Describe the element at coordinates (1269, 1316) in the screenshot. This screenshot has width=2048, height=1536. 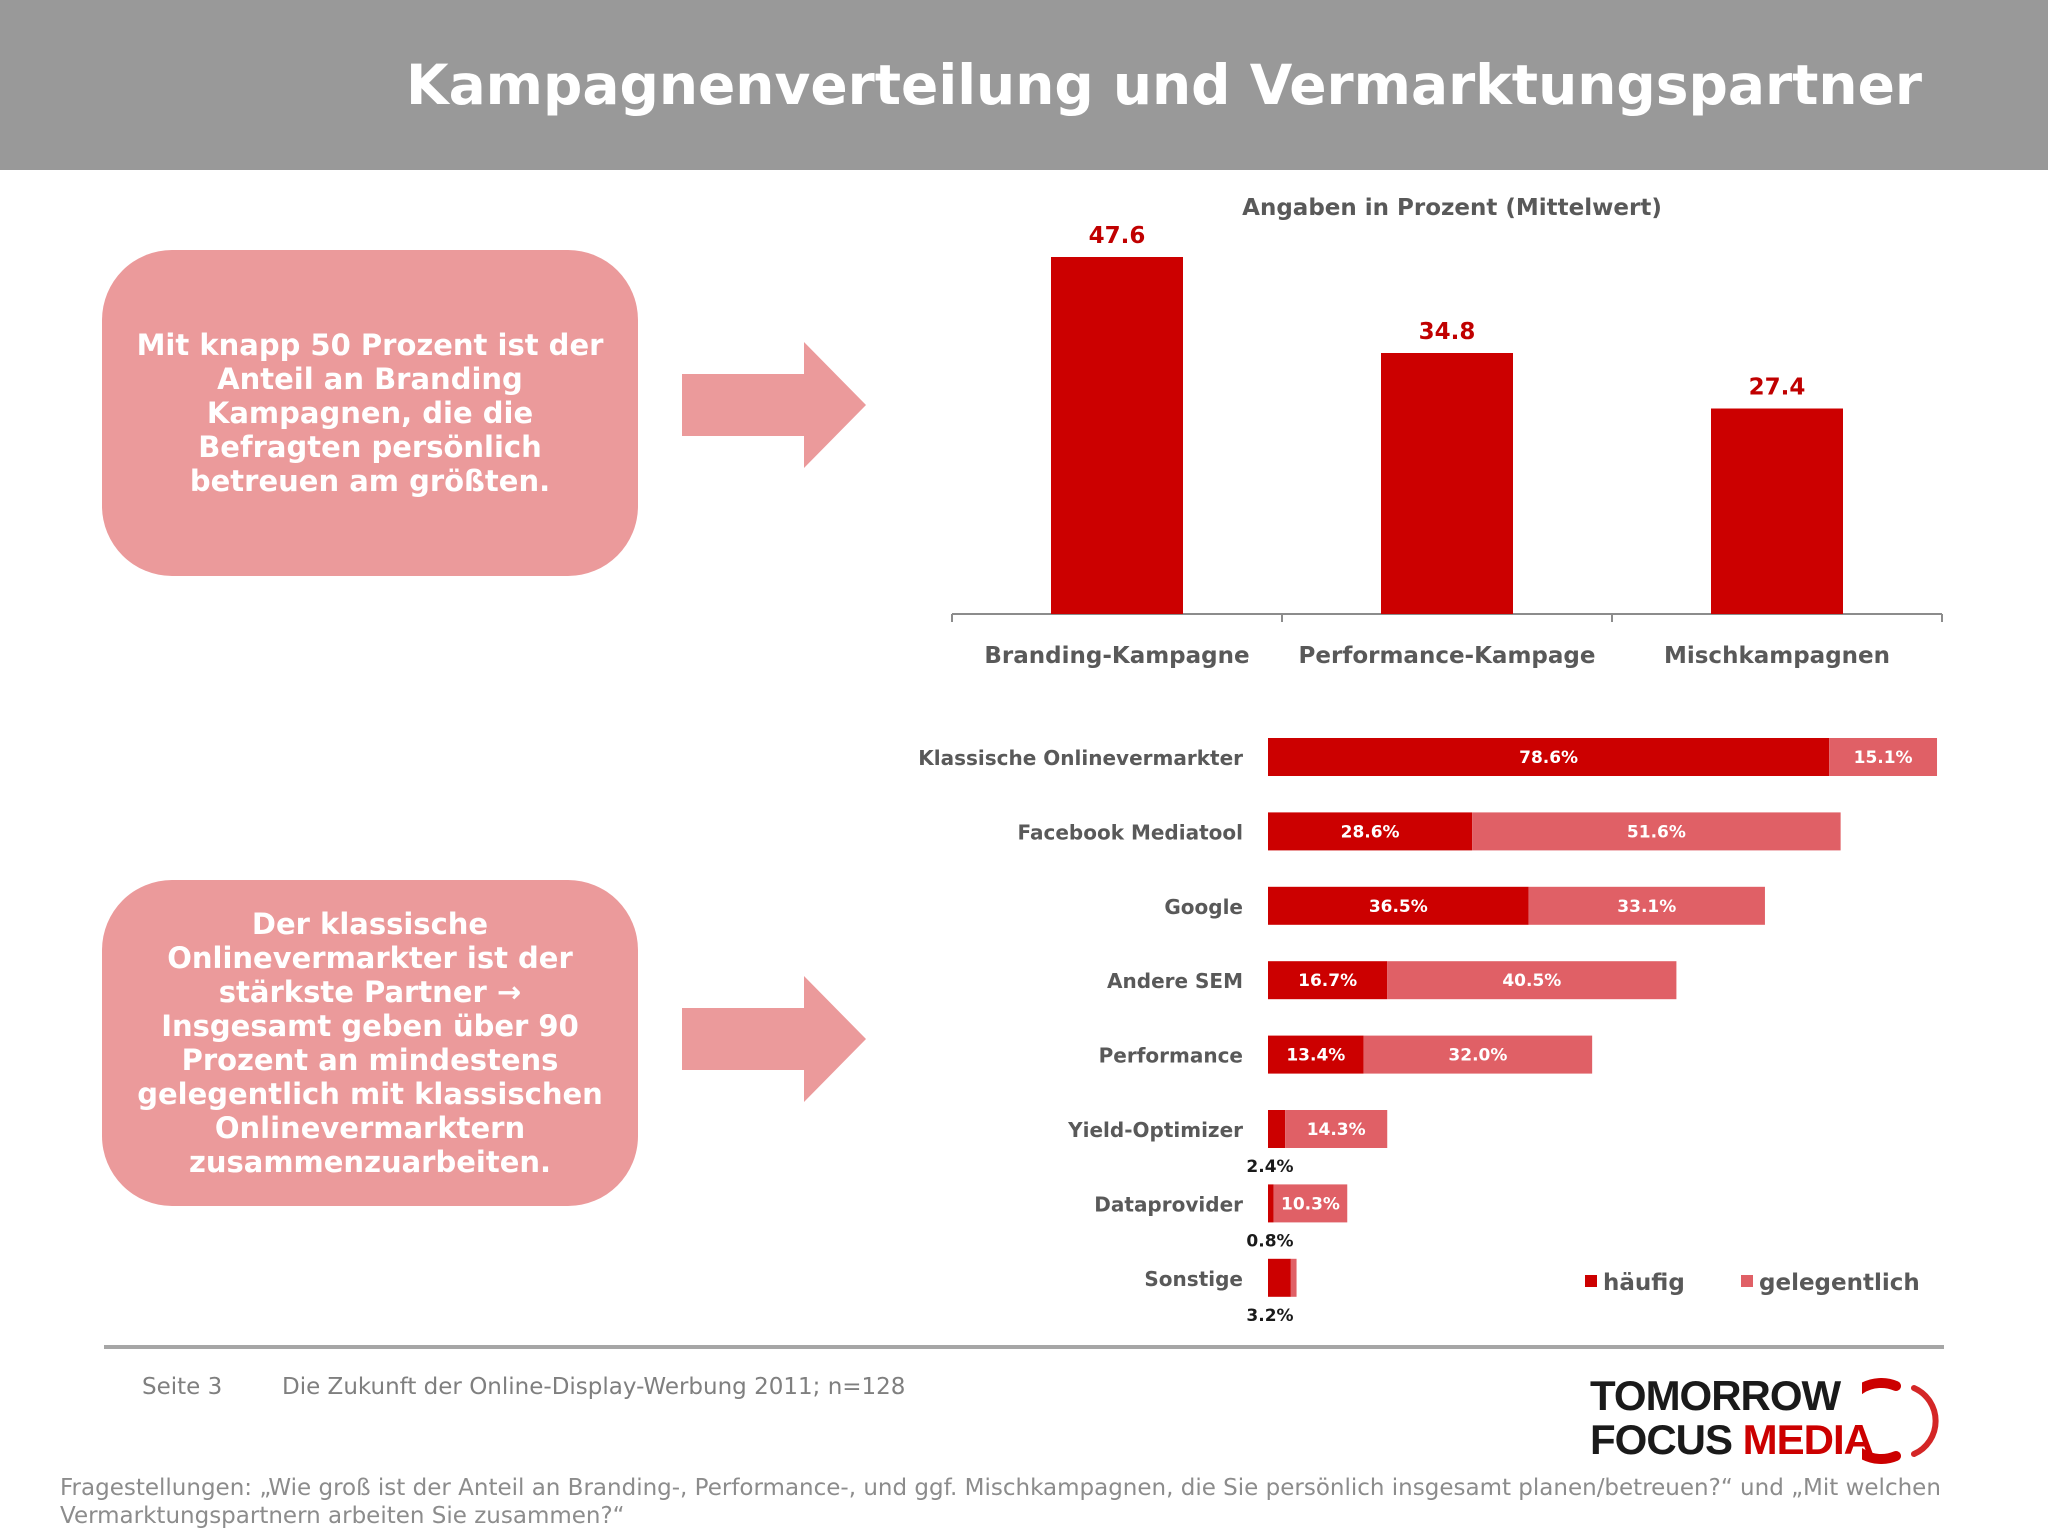
I see `segment-label-haeufig: 3.2%` at that location.